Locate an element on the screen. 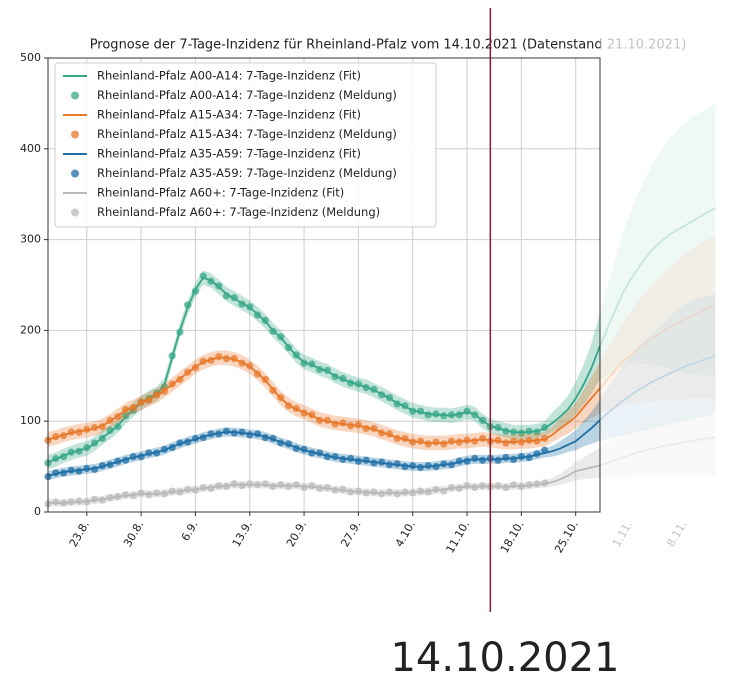 The image size is (741, 686). x-tick-label: 25.10. is located at coordinates (566, 537).